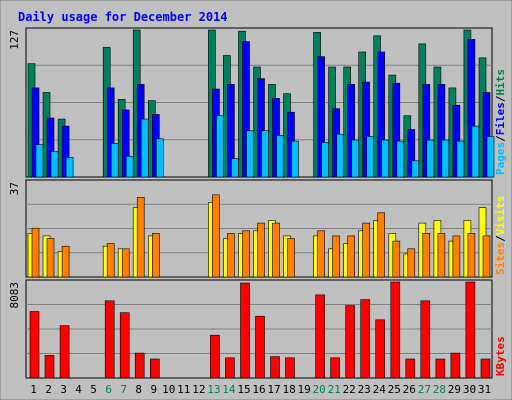  What do you see at coordinates (334, 389) in the screenshot?
I see `x-tick-day-21: 21` at bounding box center [334, 389].